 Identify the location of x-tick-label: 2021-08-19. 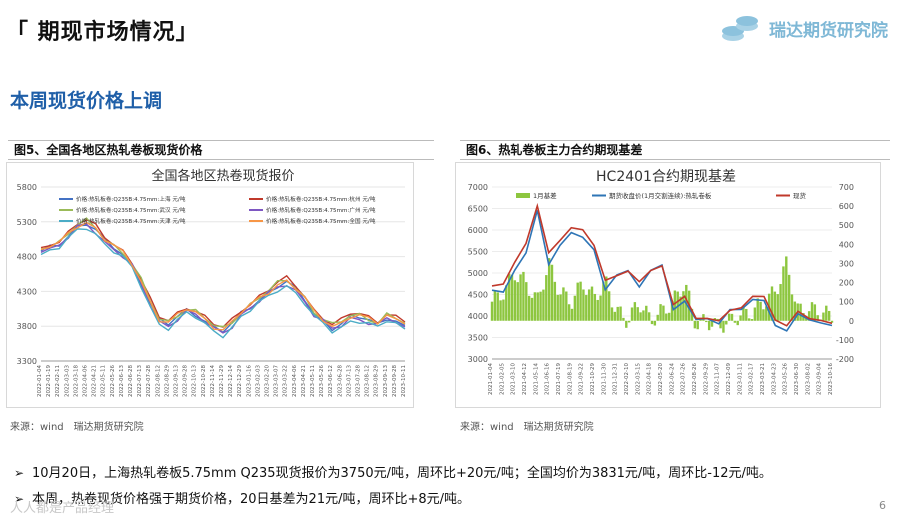
(570, 379).